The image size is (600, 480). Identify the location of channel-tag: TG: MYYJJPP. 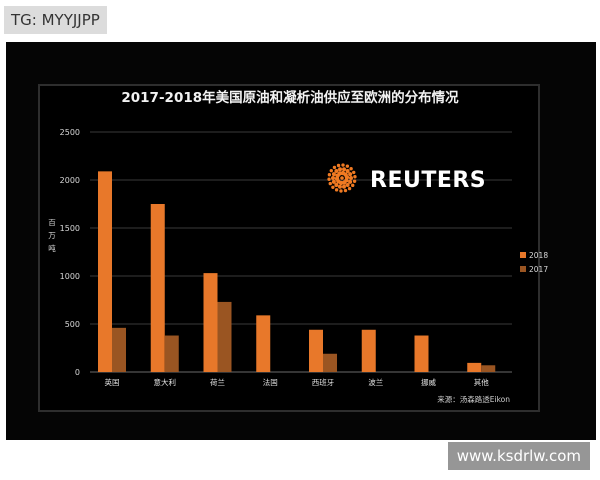
(55, 20).